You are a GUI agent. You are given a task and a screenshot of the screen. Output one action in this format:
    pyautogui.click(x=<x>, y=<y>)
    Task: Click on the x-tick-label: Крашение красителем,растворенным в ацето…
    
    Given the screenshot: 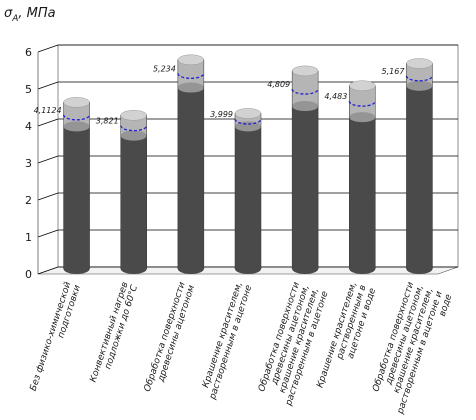 What is the action you would take?
    pyautogui.click(x=226, y=340)
    